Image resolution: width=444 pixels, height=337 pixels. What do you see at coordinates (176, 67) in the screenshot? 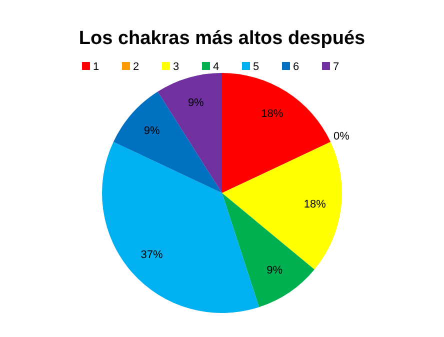
I see `legend-label: 3` at bounding box center [176, 67].